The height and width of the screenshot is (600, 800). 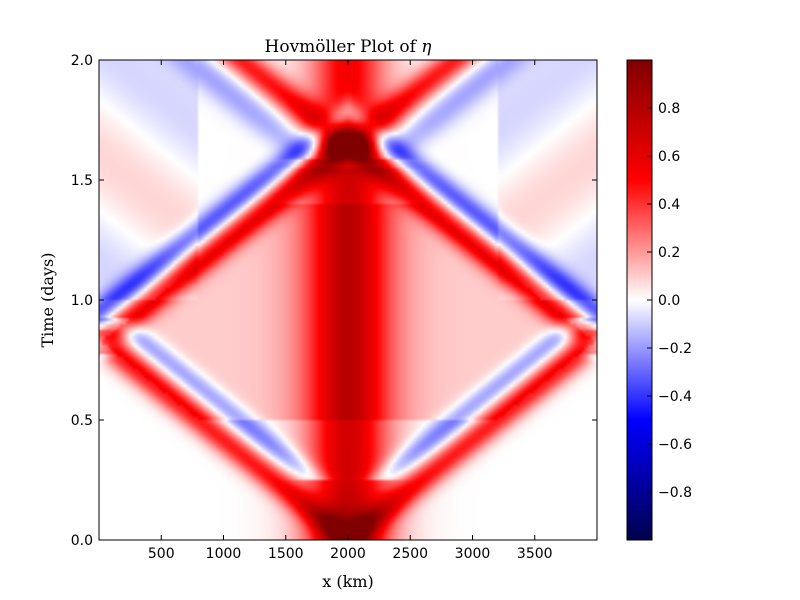 What do you see at coordinates (669, 253) in the screenshot?
I see `colorbar-tick-label: 0.2` at bounding box center [669, 253].